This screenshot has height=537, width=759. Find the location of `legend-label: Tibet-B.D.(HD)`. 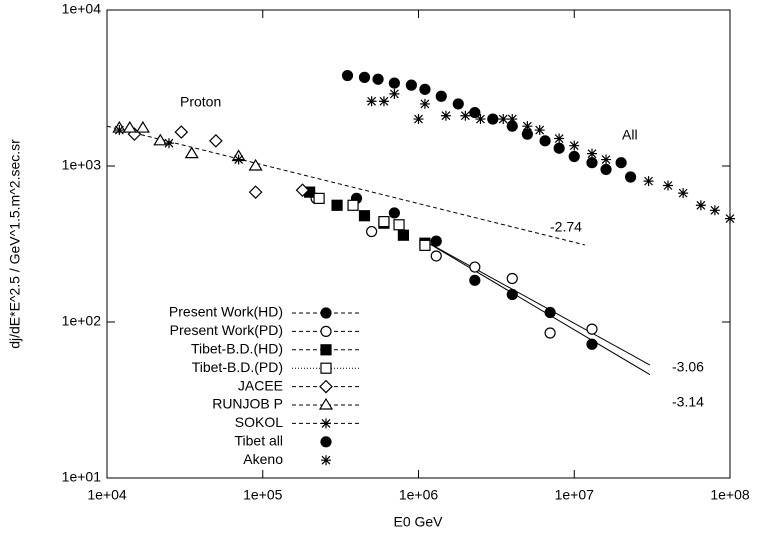

legend-label: Tibet-B.D.(HD) is located at coordinates (237, 349).